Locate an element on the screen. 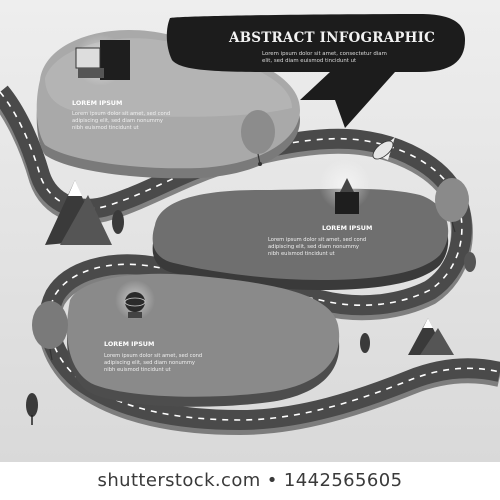 The height and width of the screenshot is (500, 500). watermark-text: shutterstock.com • 1442565605 is located at coordinates (250, 480).